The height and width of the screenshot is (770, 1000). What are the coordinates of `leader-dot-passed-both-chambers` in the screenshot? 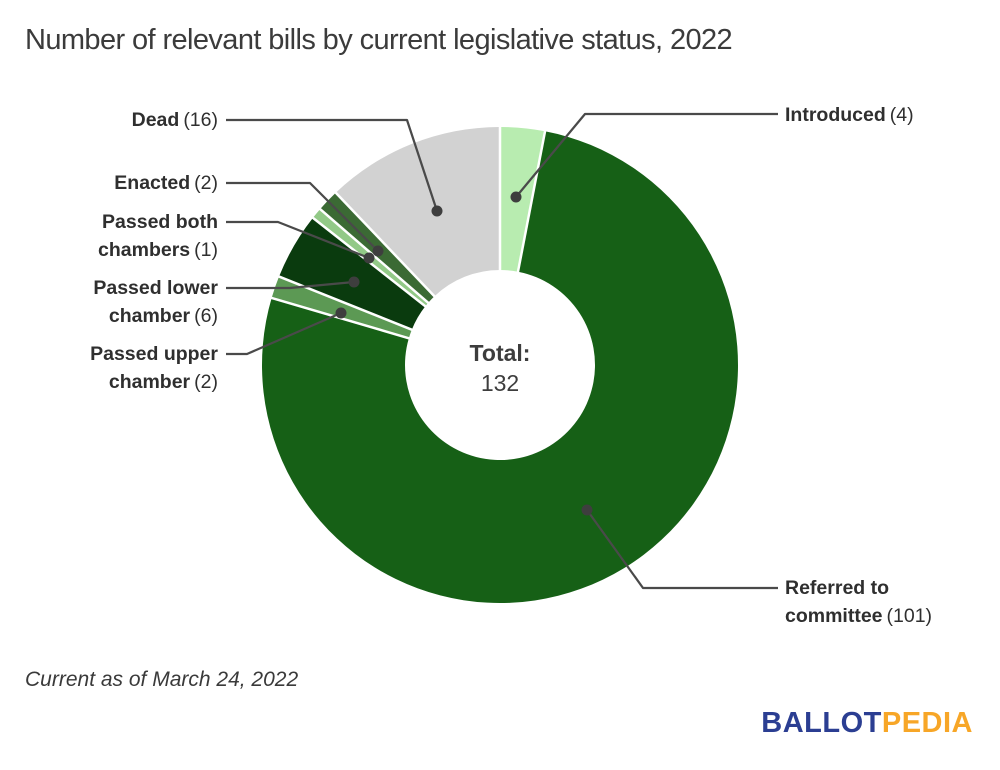 It's located at (369, 258).